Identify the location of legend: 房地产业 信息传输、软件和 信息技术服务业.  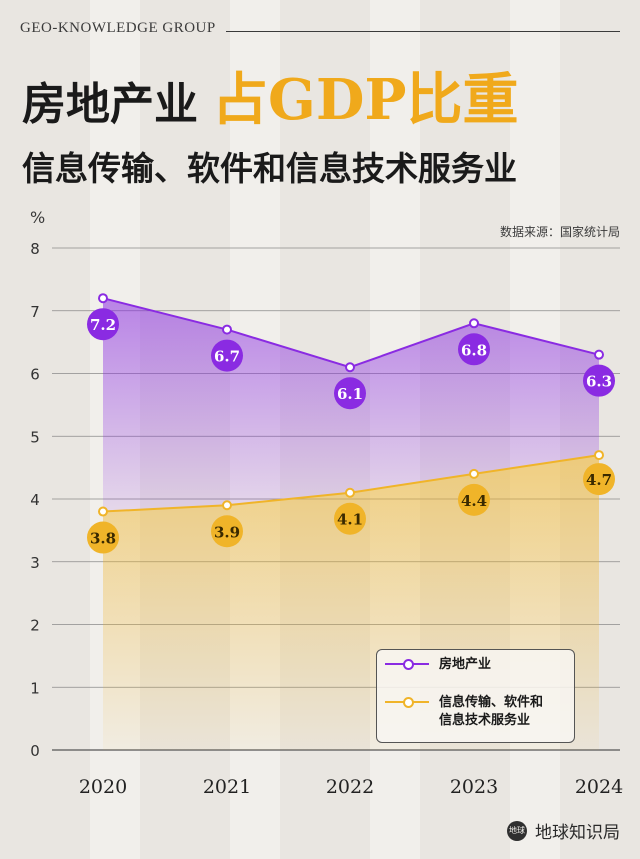
(475, 696).